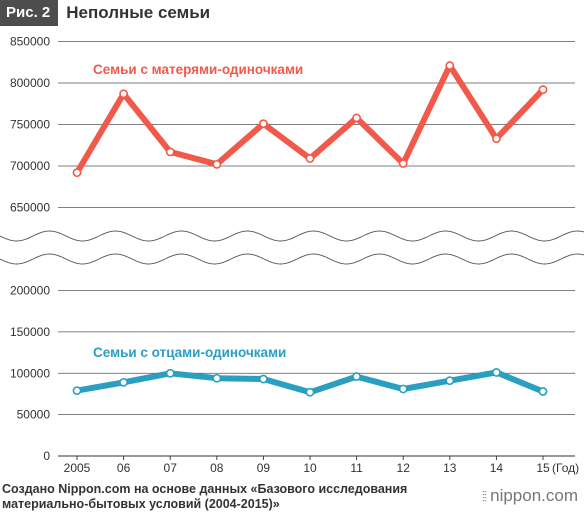 The height and width of the screenshot is (512, 584). Describe the element at coordinates (310, 468) in the screenshot. I see `x-tick-label: 10` at that location.